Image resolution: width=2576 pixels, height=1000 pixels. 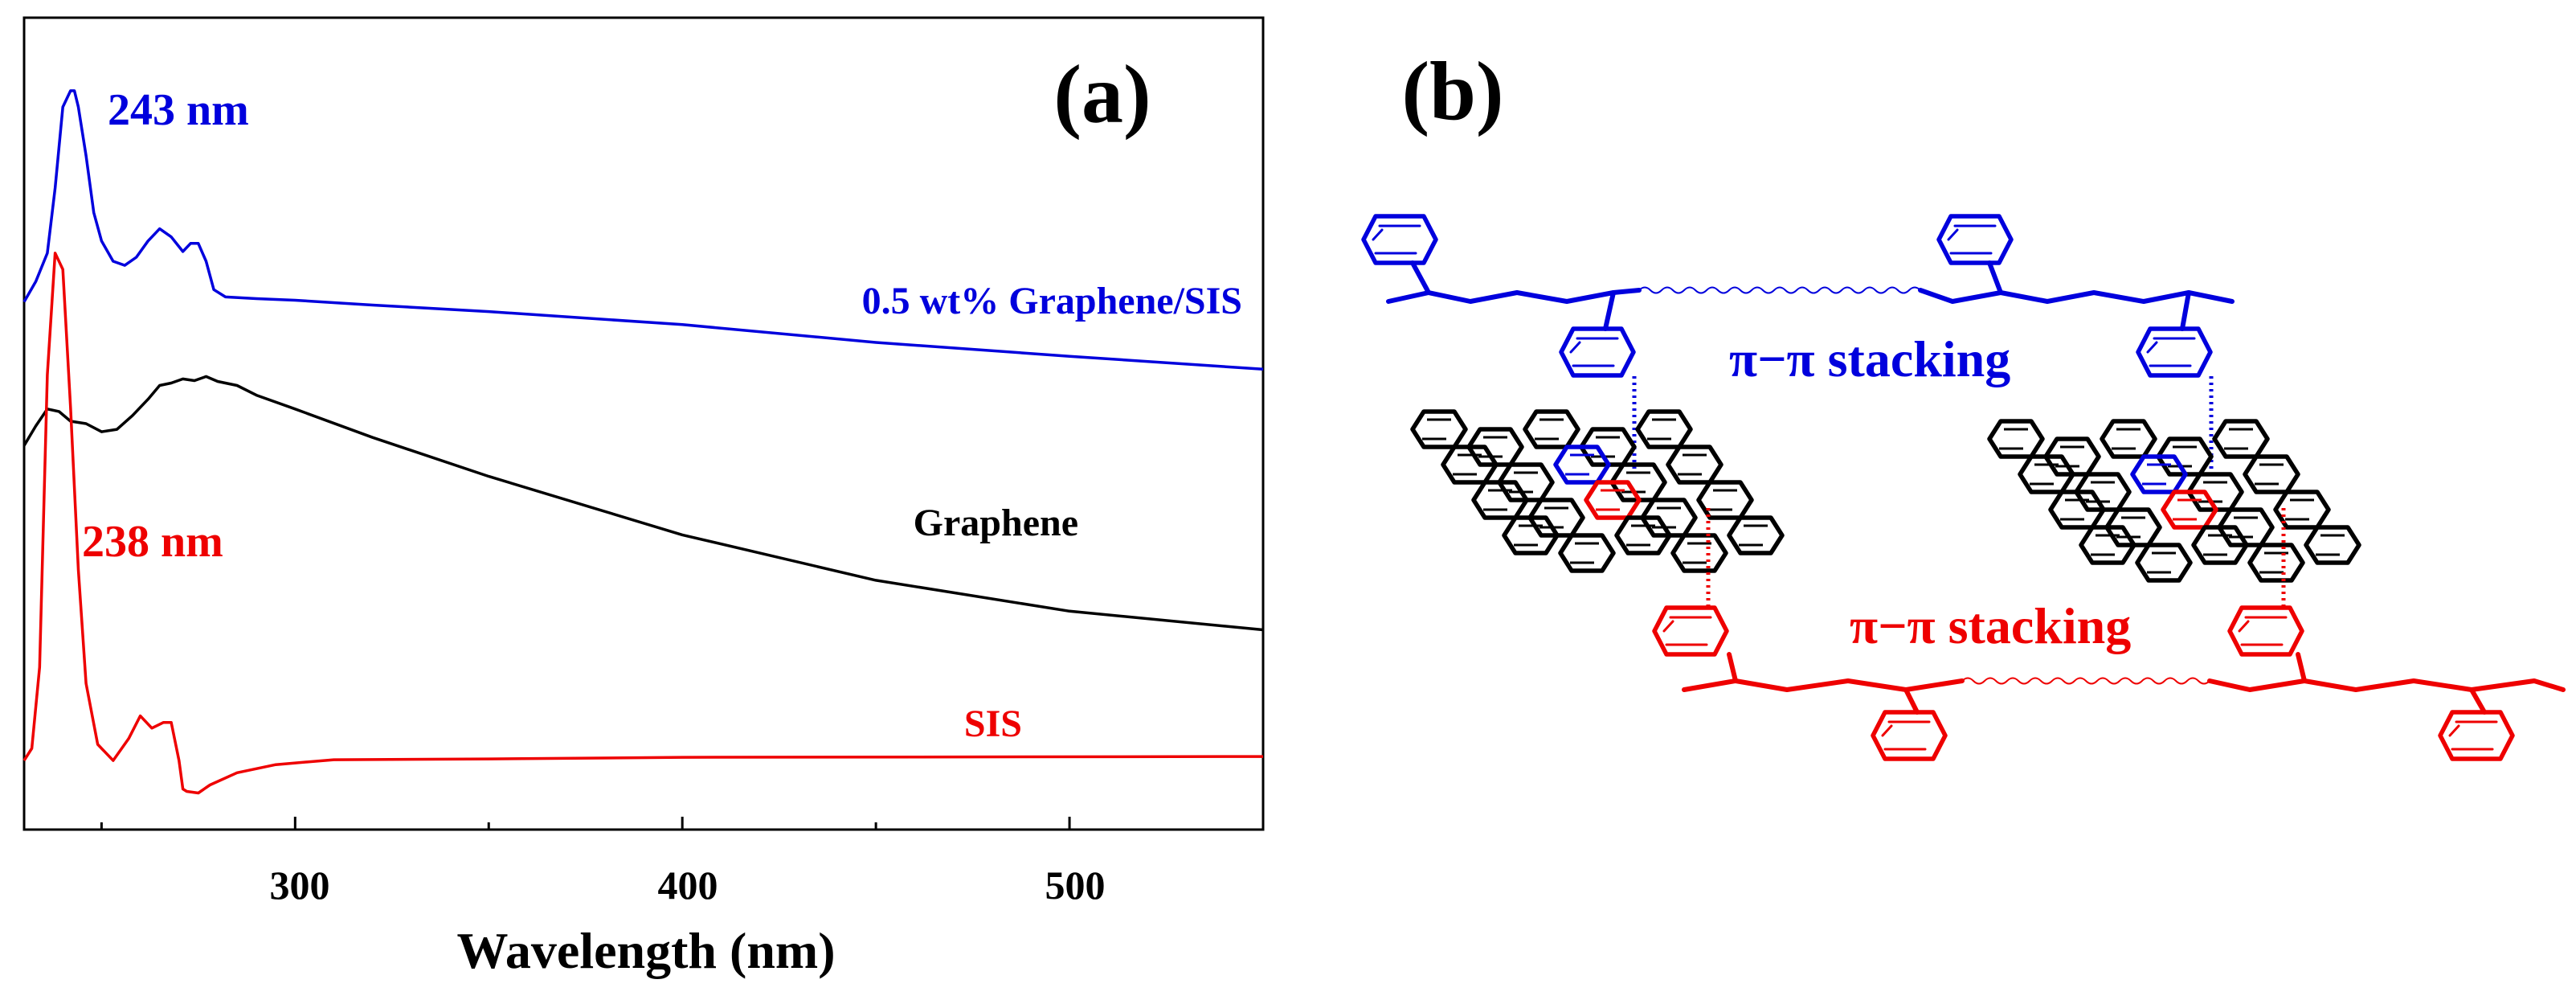 What do you see at coordinates (688, 885) in the screenshot?
I see `x-tick-label-400: 400` at bounding box center [688, 885].